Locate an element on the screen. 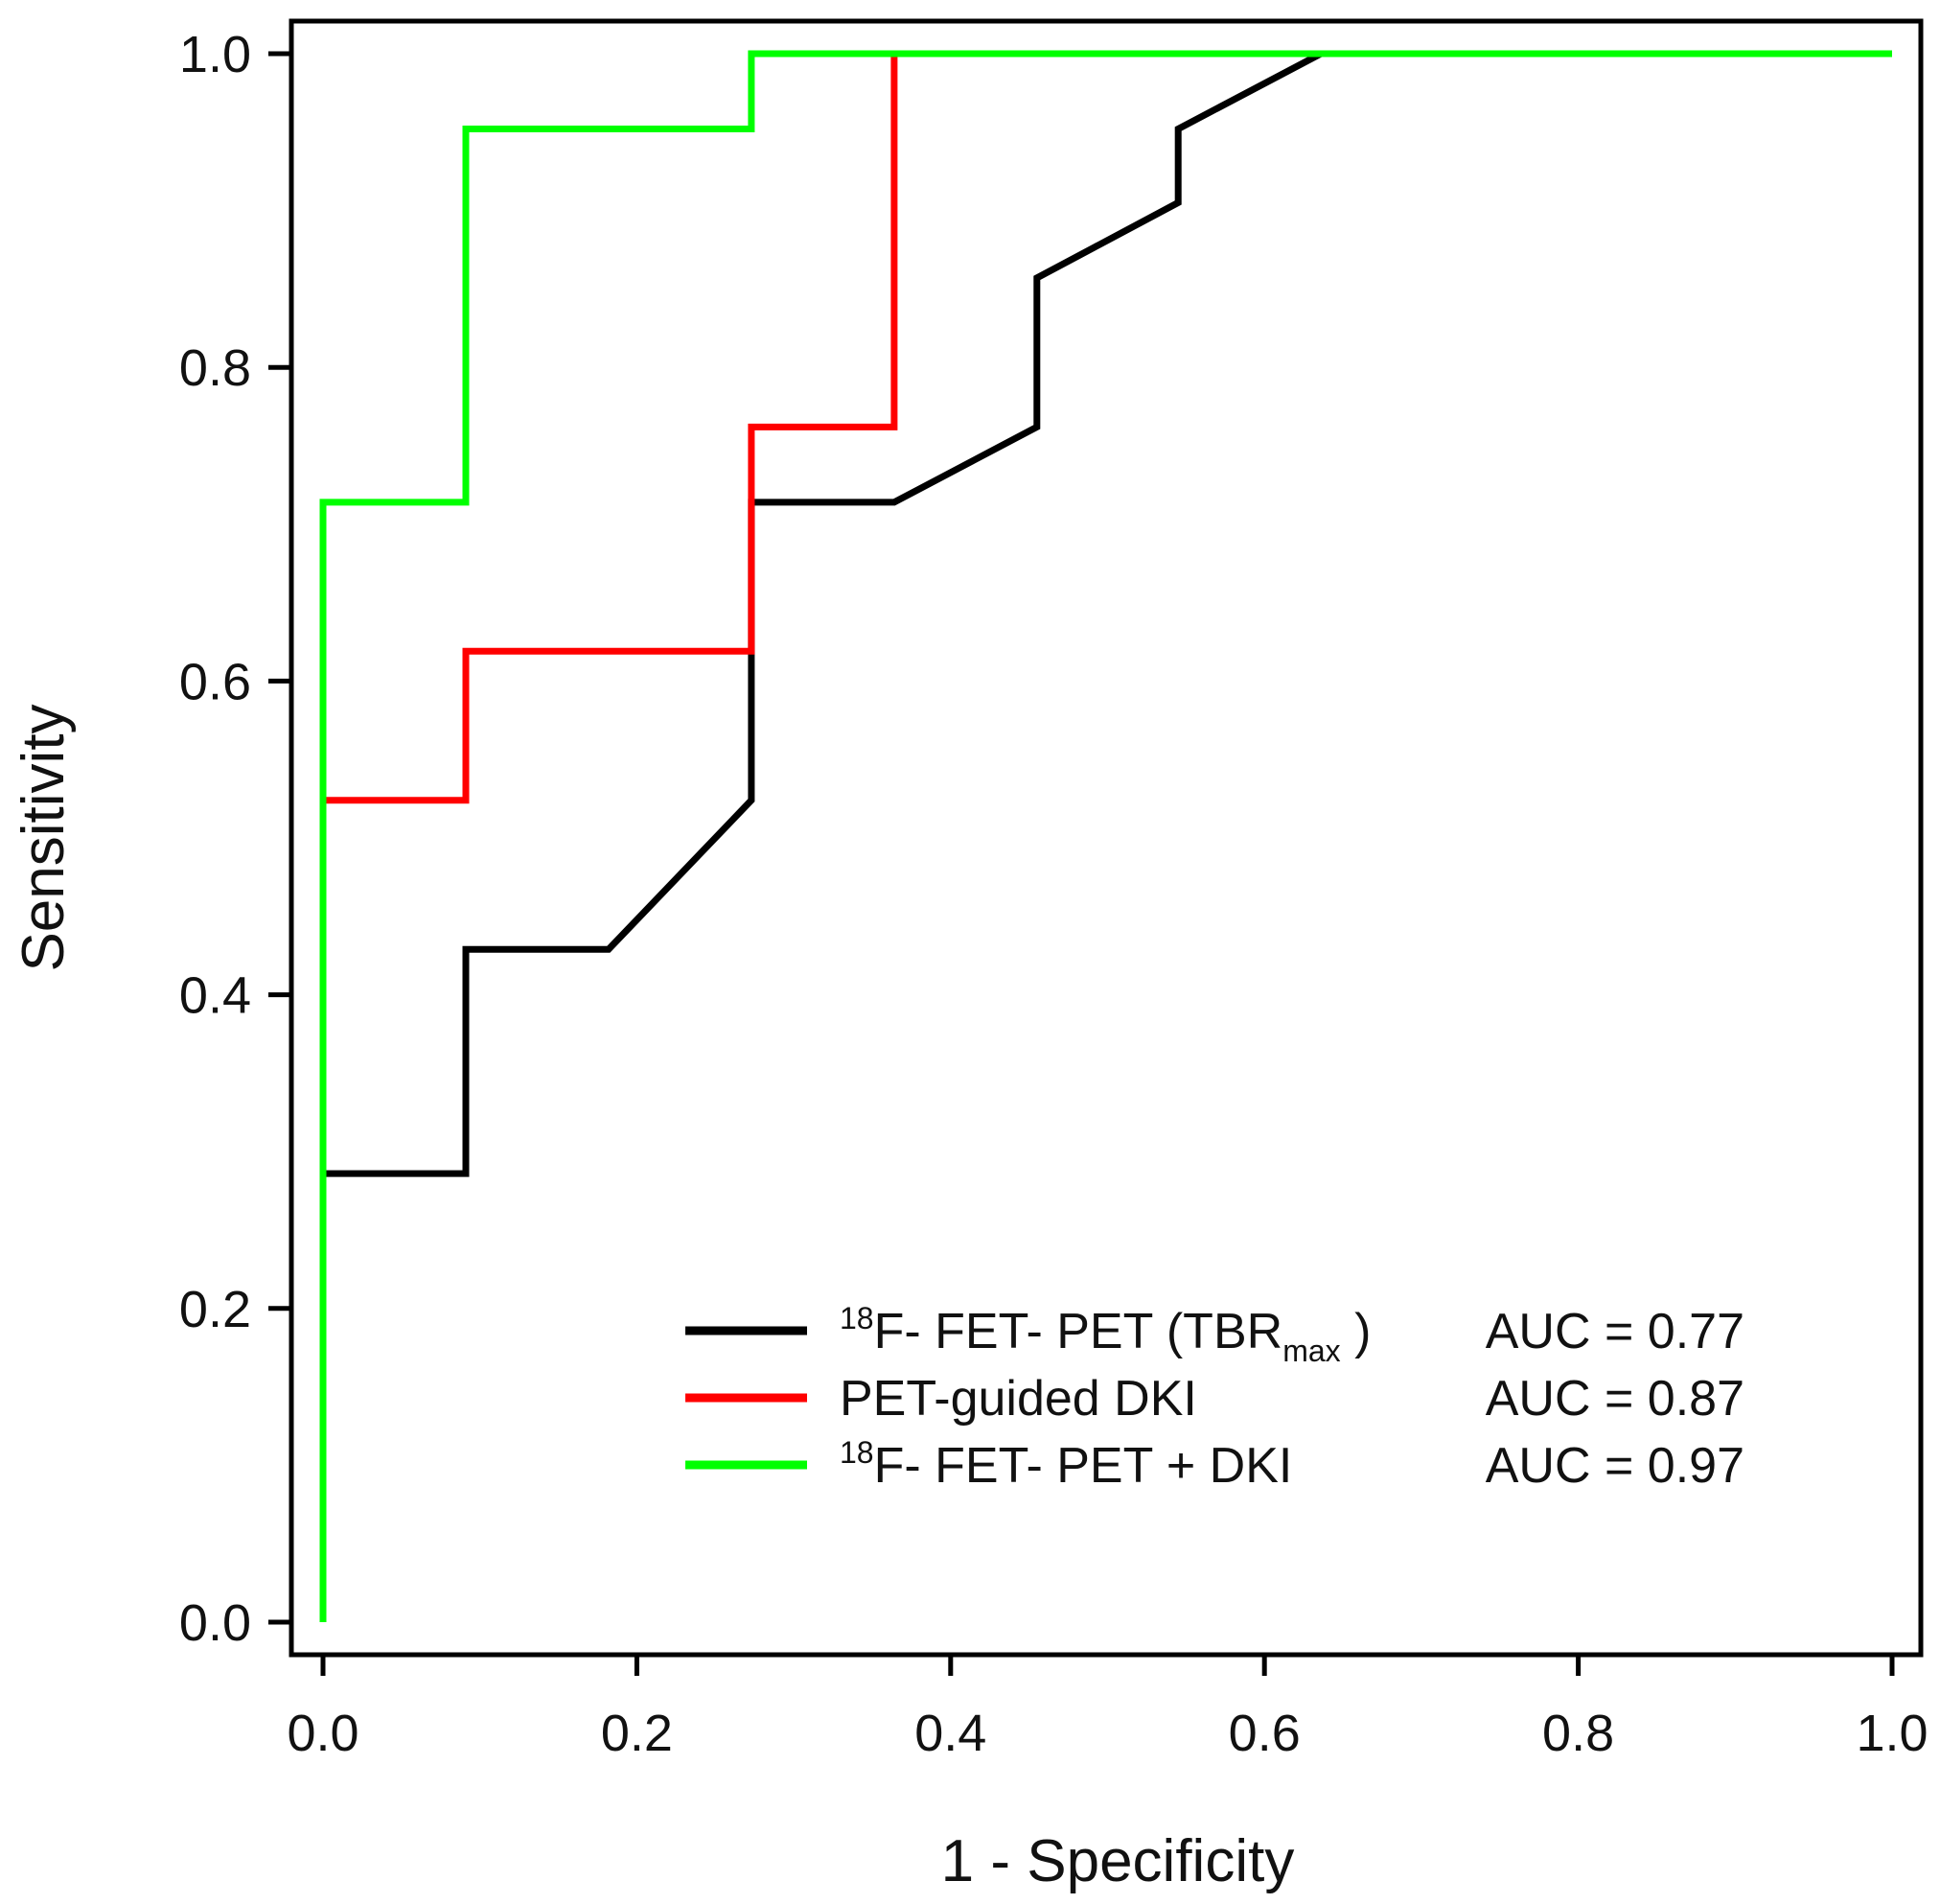 The width and height of the screenshot is (1940, 1904). legend-subscript: max is located at coordinates (1311, 1351).